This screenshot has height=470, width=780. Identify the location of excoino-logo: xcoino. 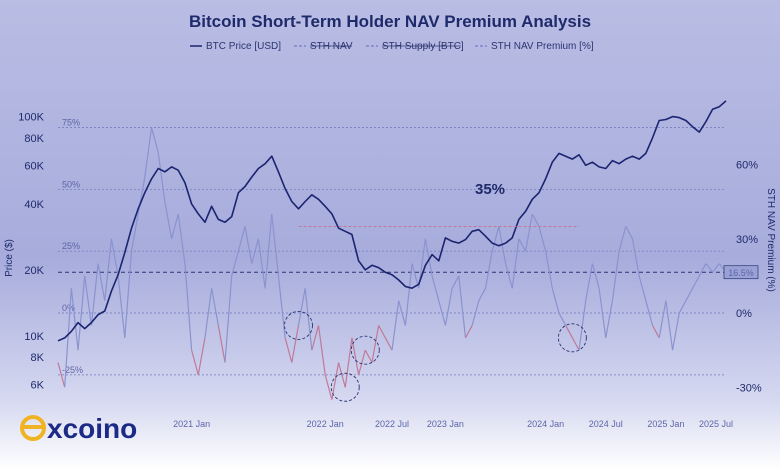
(78, 428).